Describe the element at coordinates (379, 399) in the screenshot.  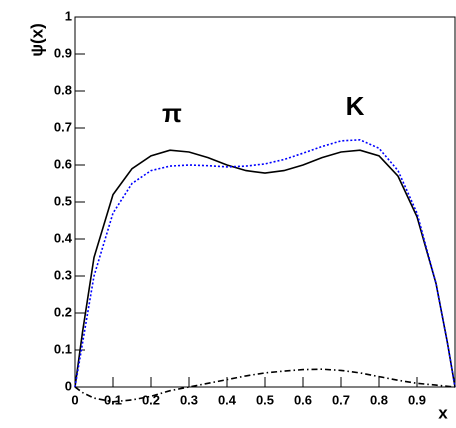
I see `x-tick-label: 0.8` at that location.